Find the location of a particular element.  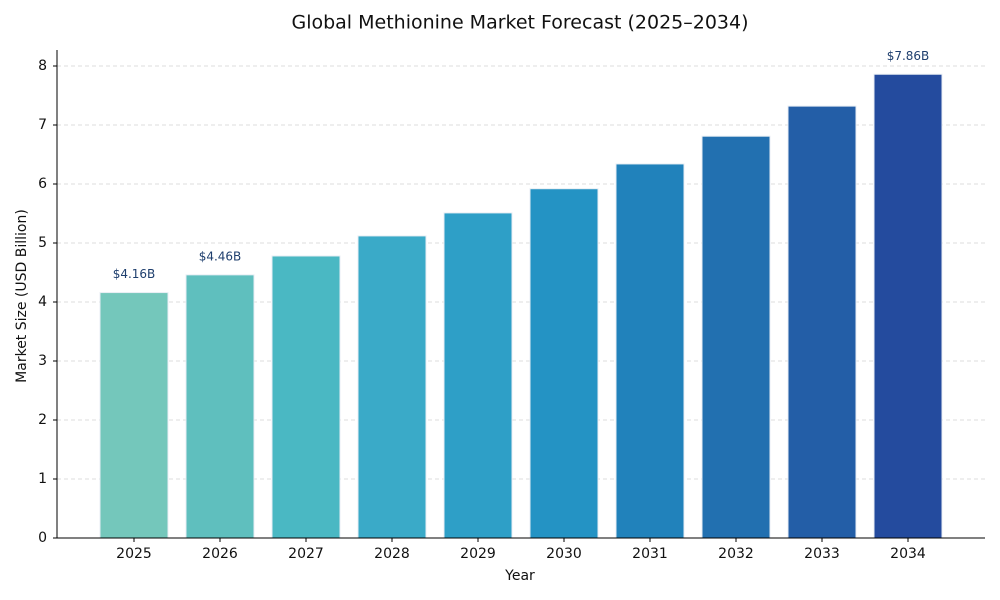

x-tick-label: 2033 is located at coordinates (822, 554).